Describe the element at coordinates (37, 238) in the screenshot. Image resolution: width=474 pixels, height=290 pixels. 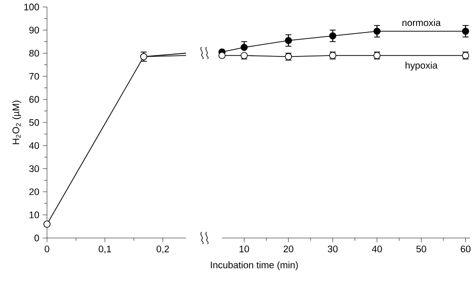
I see `y-tick-label: 0` at that location.